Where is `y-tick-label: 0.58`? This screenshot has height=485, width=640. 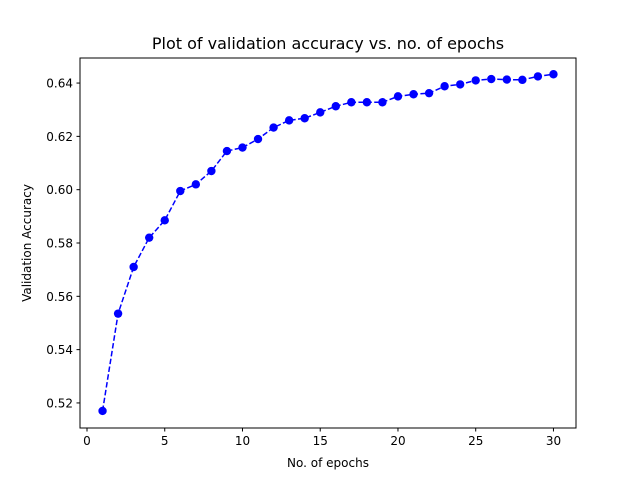 y-tick-label: 0.58 is located at coordinates (59, 244).